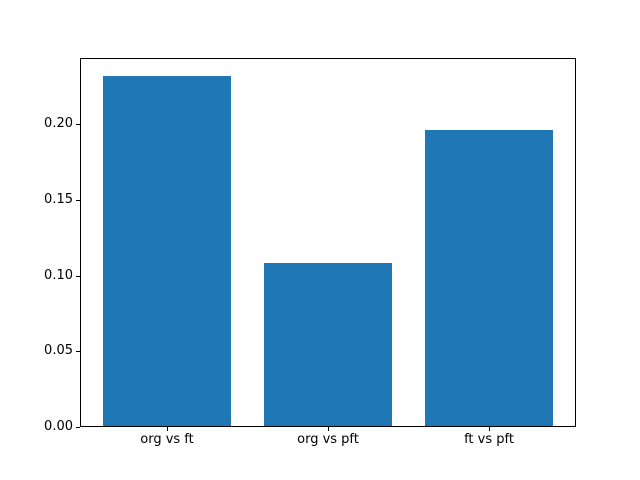 The height and width of the screenshot is (480, 640). Describe the element at coordinates (58, 350) in the screenshot. I see `y-tick-label: 0.05` at that location.